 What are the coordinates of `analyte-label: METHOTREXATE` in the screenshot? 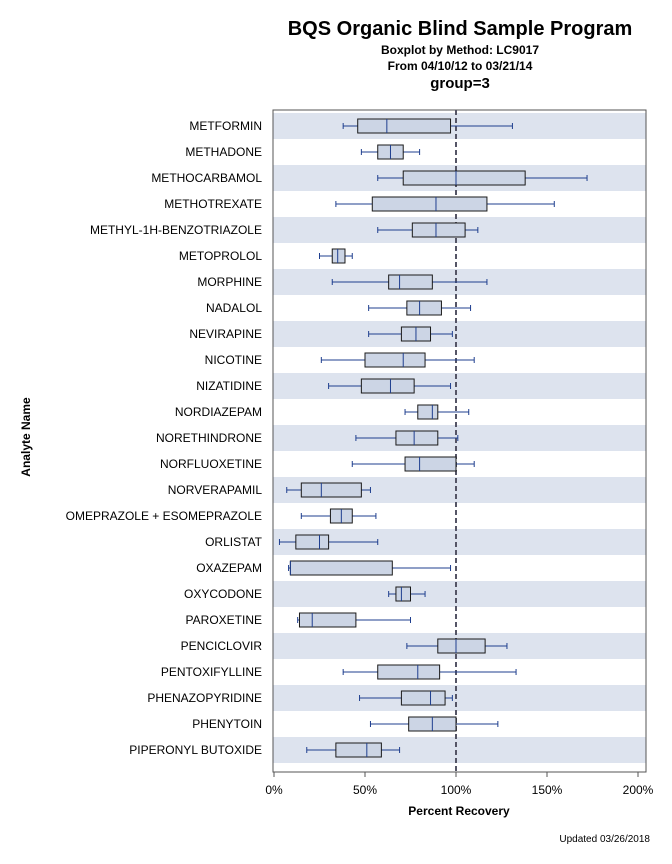 It's located at (213, 204).